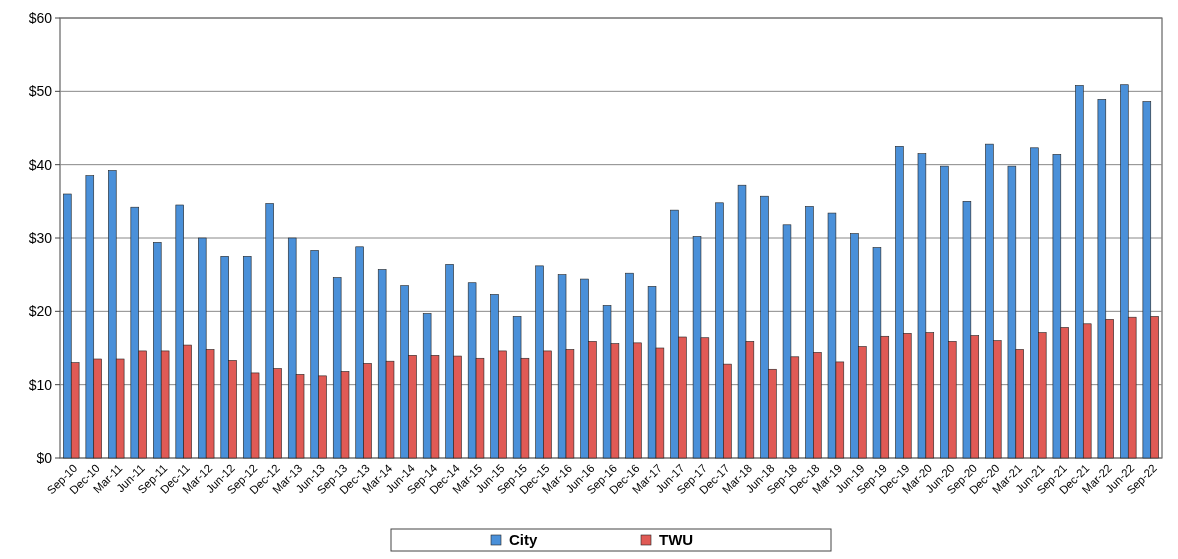 The image size is (1178, 559). What do you see at coordinates (40, 91) in the screenshot?
I see `y-tick-label: $50` at bounding box center [40, 91].